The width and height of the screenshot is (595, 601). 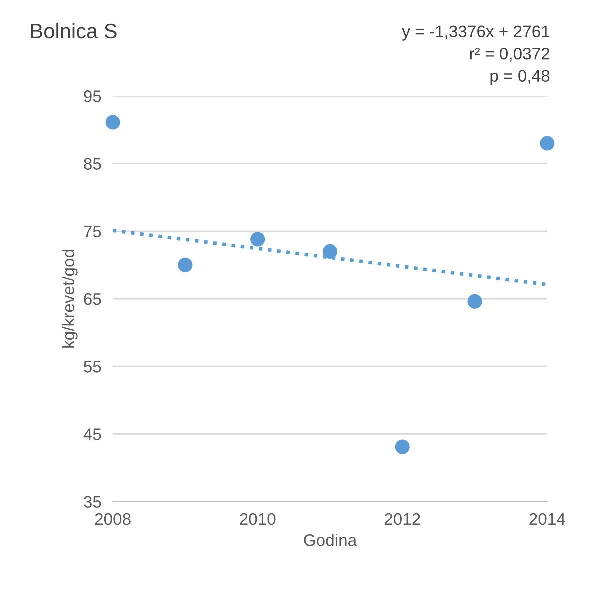 I want to click on x-tick-label: 2014, so click(x=548, y=519).